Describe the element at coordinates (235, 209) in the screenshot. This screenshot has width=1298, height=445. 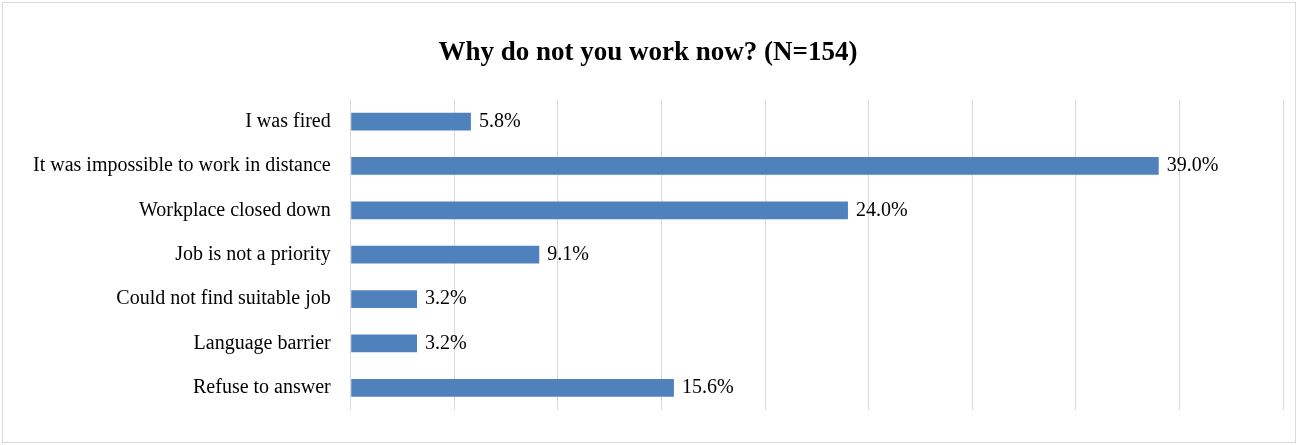
I see `y-tick-label: Workplace closed down` at that location.